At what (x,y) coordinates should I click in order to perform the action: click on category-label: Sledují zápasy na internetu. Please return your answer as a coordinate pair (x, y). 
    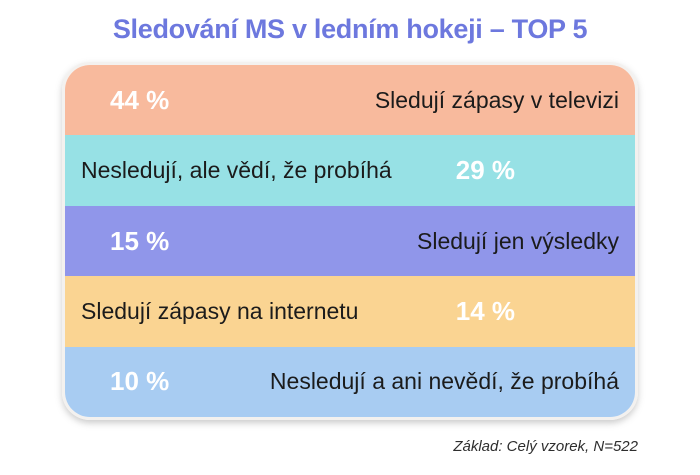
    Looking at the image, I should click on (220, 310).